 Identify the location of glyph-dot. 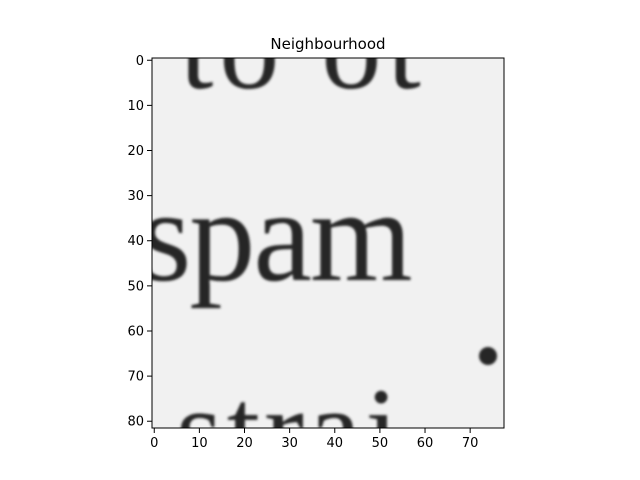
(488, 356).